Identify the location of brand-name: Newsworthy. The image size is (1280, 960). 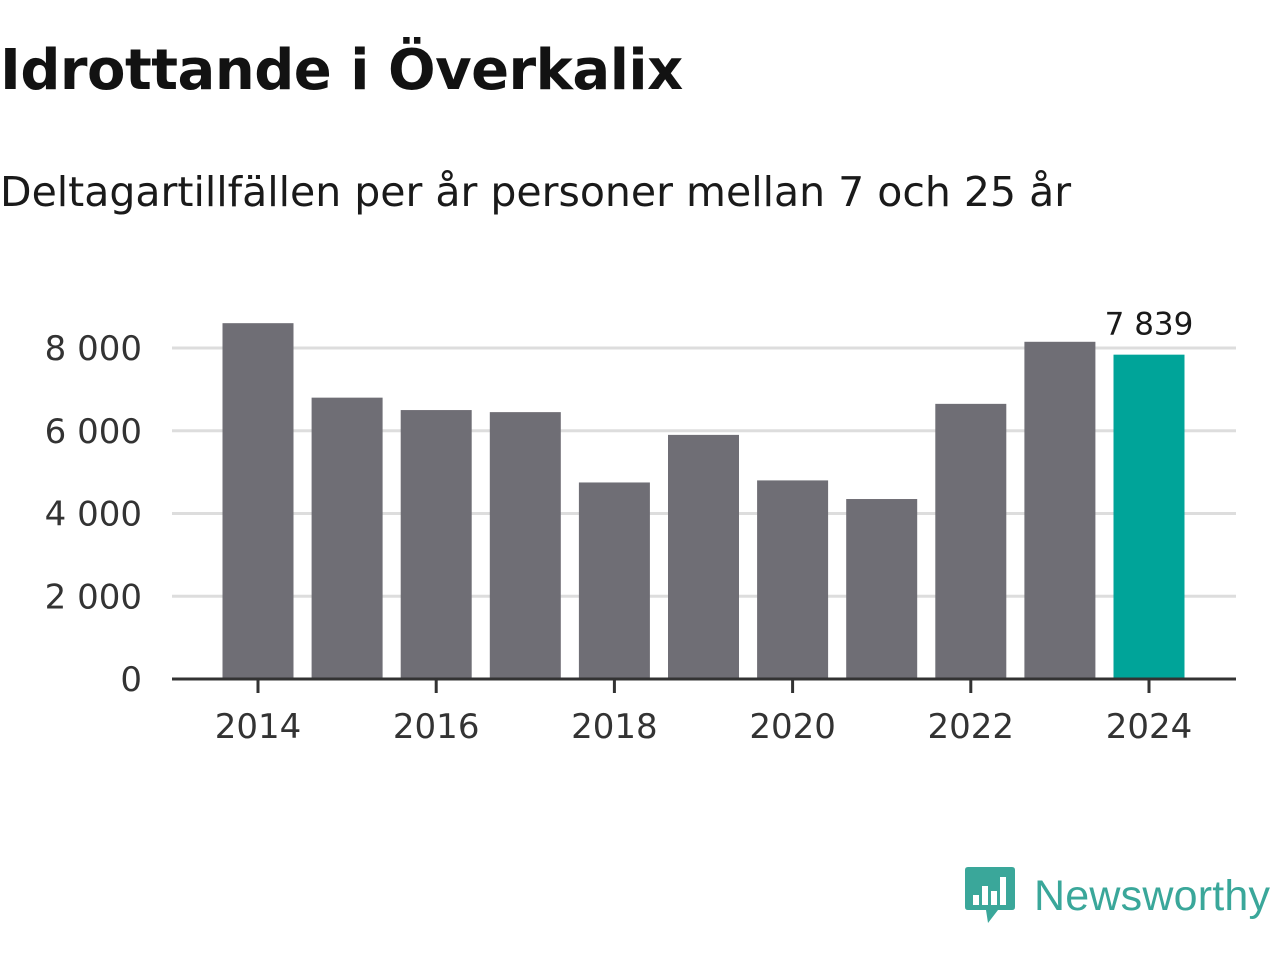
(1152, 895).